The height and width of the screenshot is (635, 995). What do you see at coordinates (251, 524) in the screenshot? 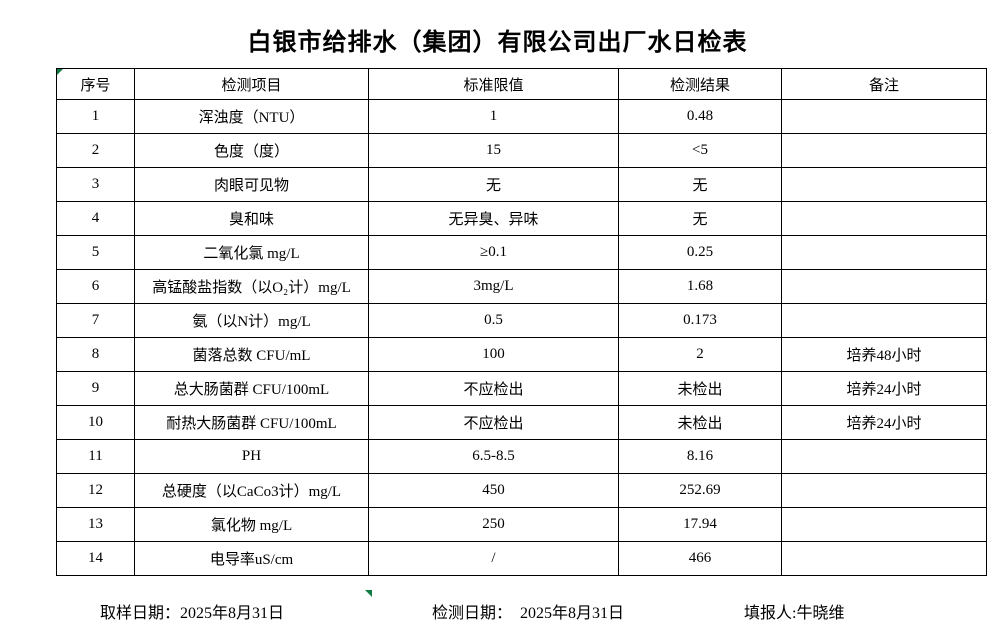
I see `cell-item: 氯化物 mg/L` at bounding box center [251, 524].